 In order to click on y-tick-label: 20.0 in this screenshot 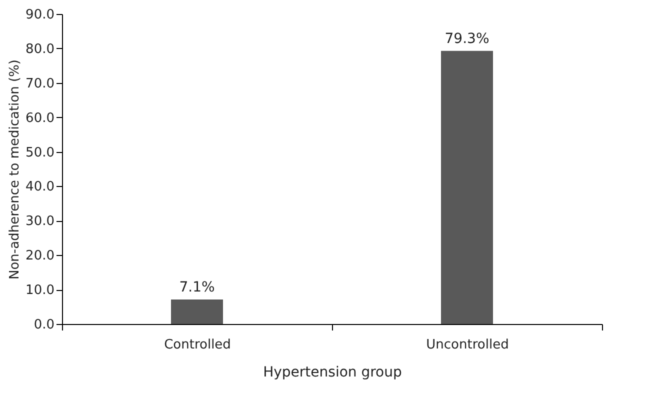, I will do `click(40, 256)`.